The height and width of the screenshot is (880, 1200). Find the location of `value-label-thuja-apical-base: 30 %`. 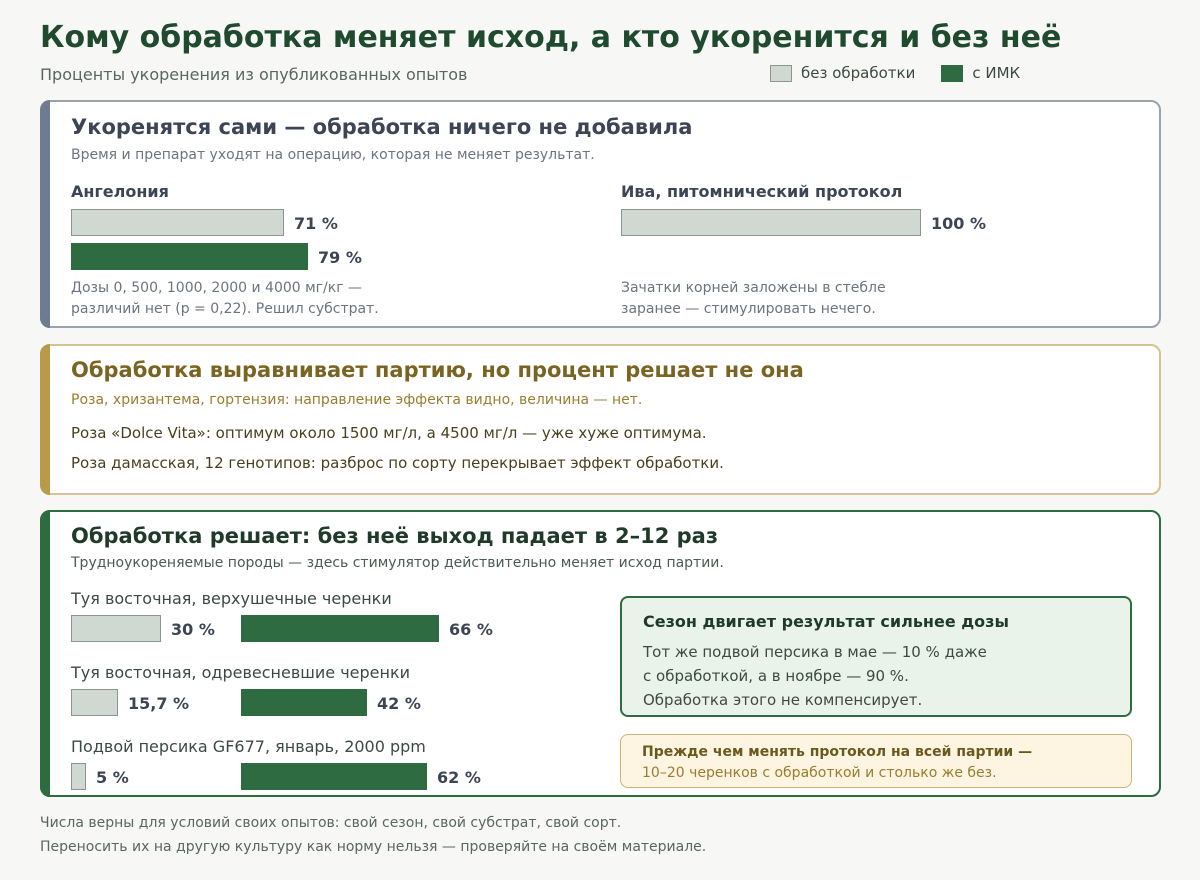

value-label-thuja-apical-base: 30 % is located at coordinates (193, 629).